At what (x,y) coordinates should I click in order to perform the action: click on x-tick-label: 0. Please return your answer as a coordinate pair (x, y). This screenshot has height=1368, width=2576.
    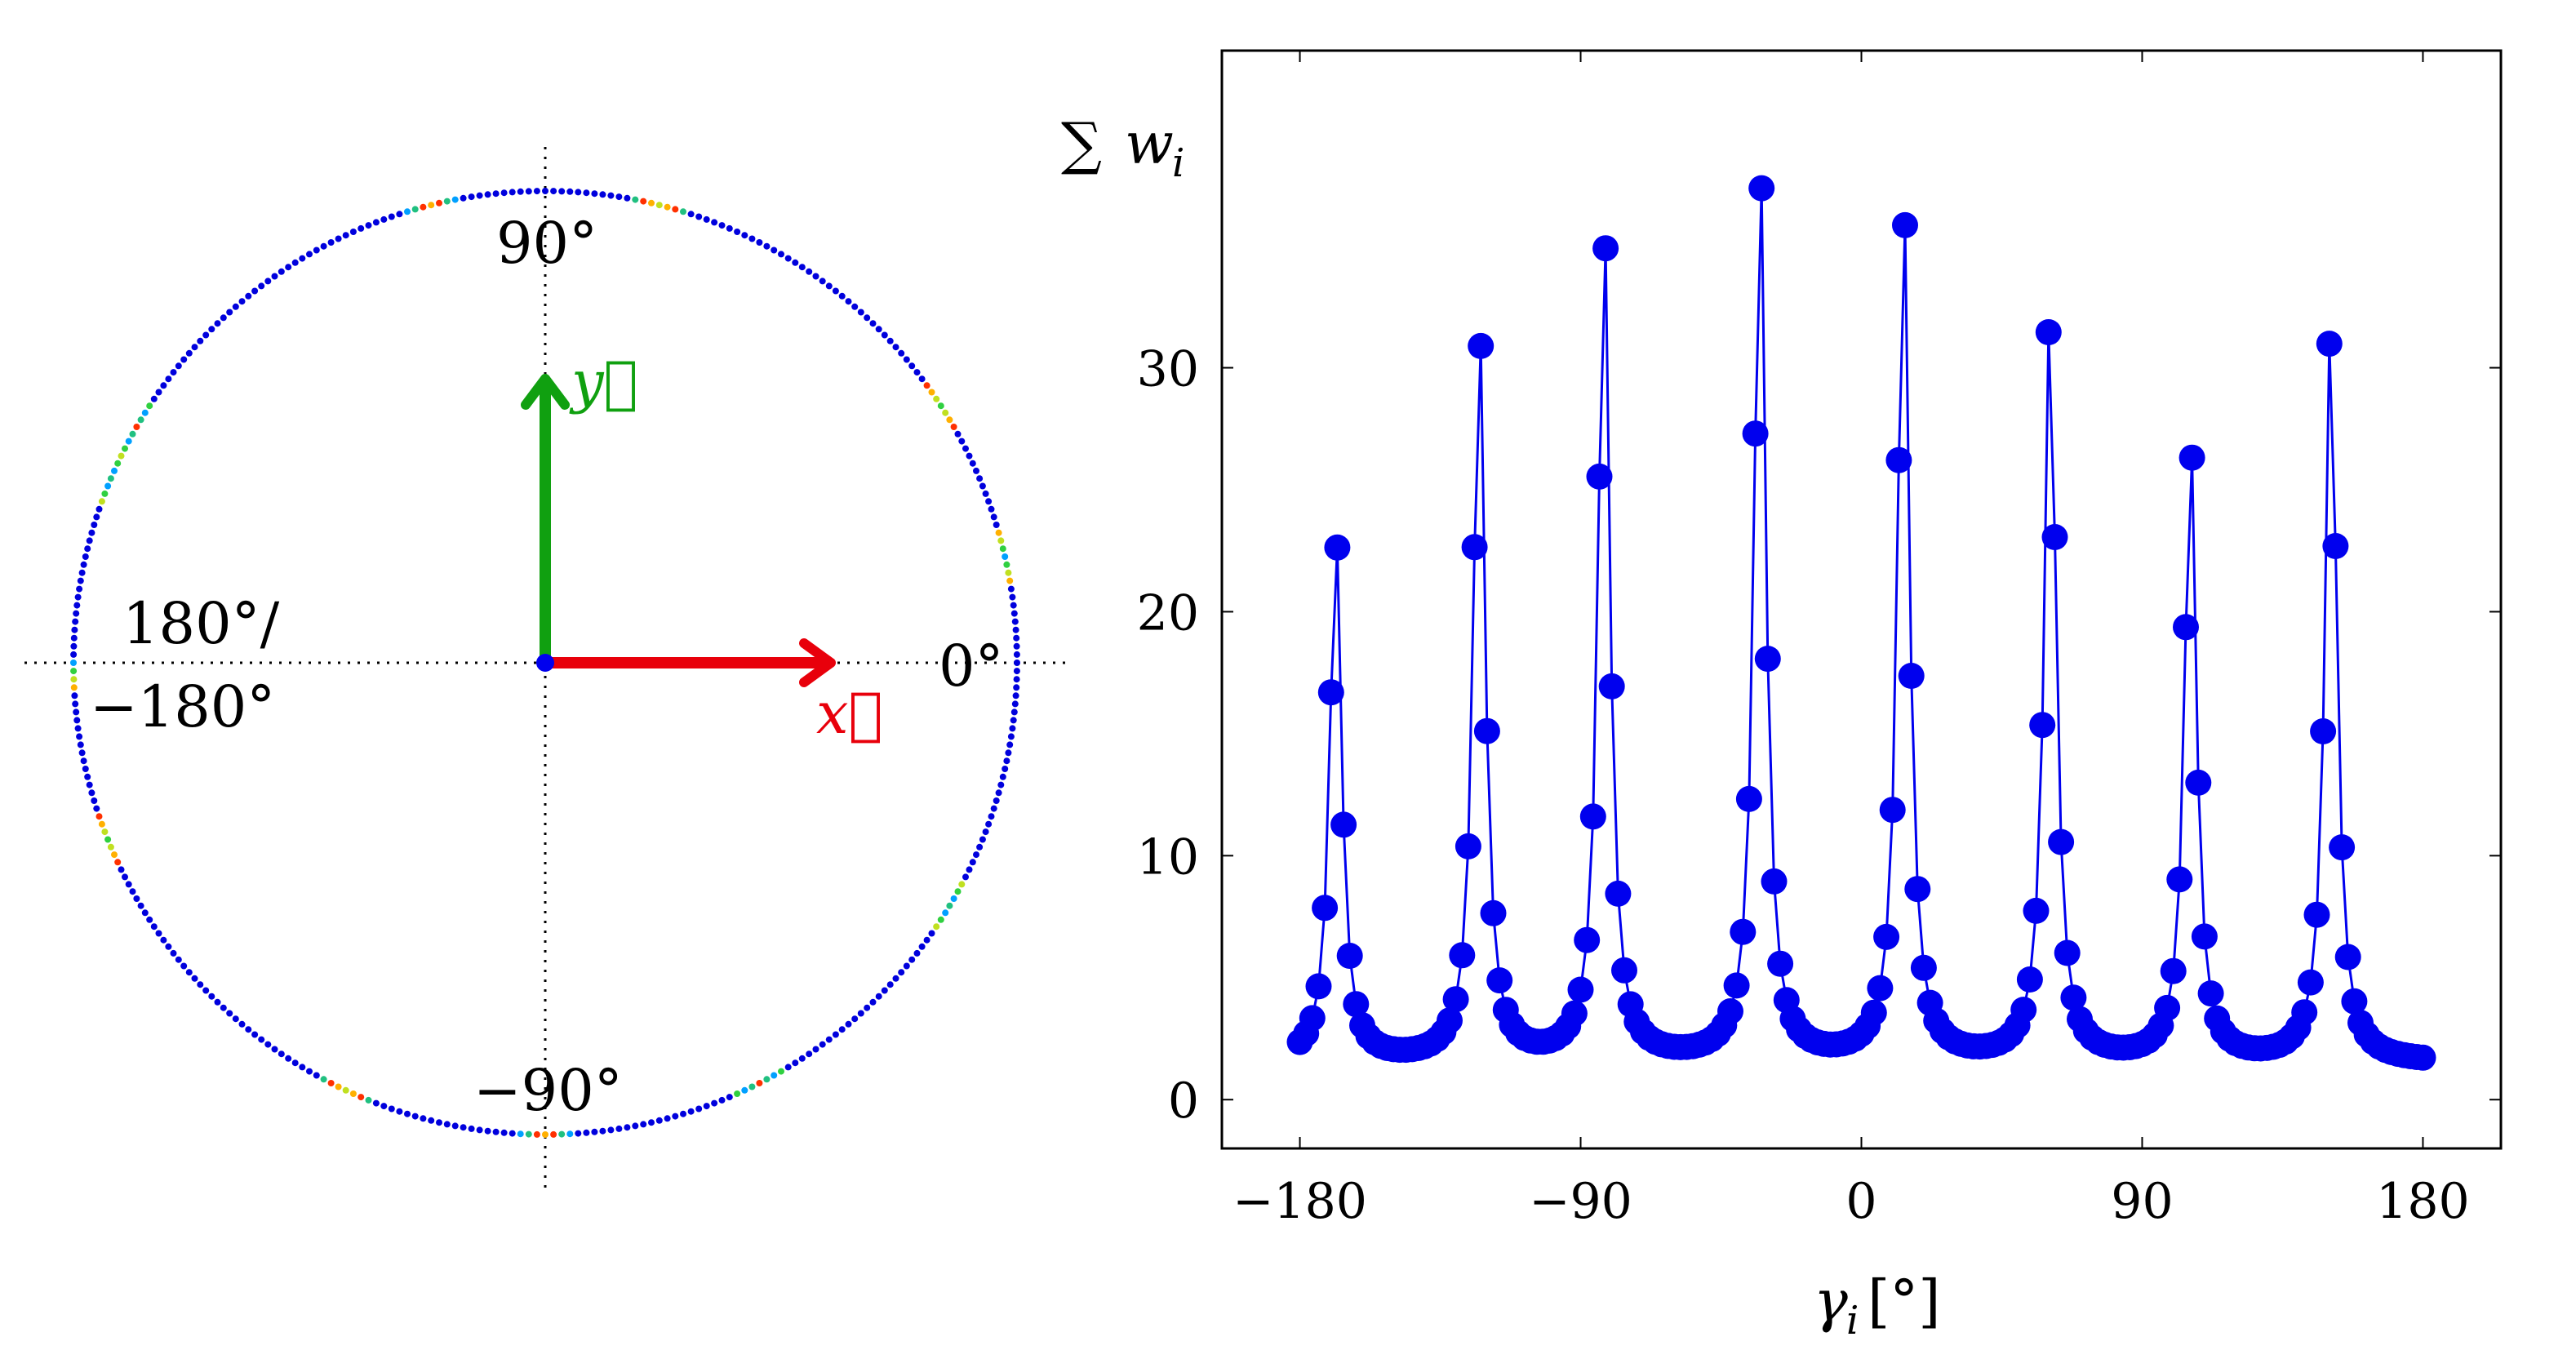
    Looking at the image, I should click on (1860, 1201).